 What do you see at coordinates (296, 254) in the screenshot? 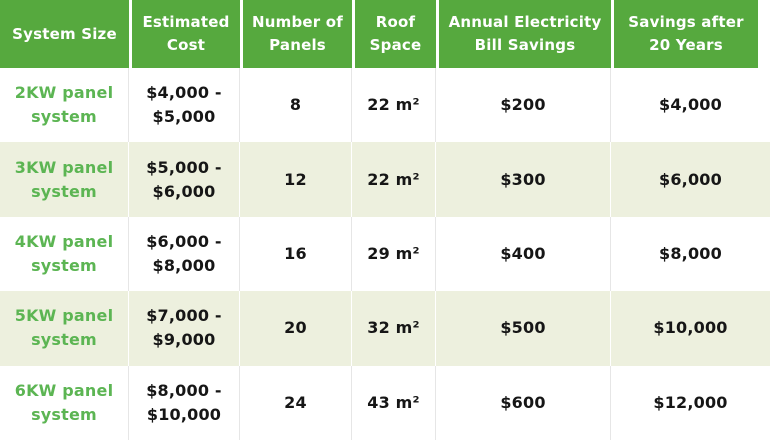
I see `cell-number-of-panels: 16` at bounding box center [296, 254].